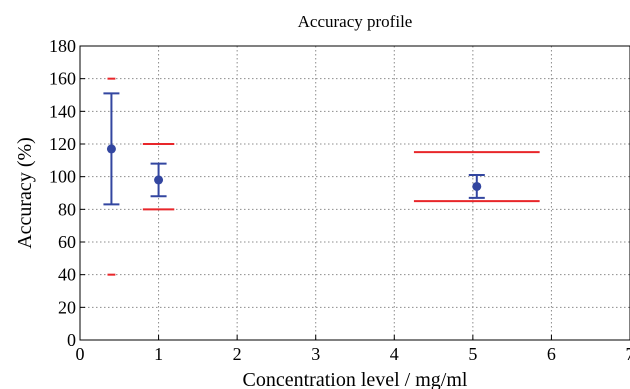  What do you see at coordinates (237, 354) in the screenshot?
I see `x-tick-label: 2` at bounding box center [237, 354].